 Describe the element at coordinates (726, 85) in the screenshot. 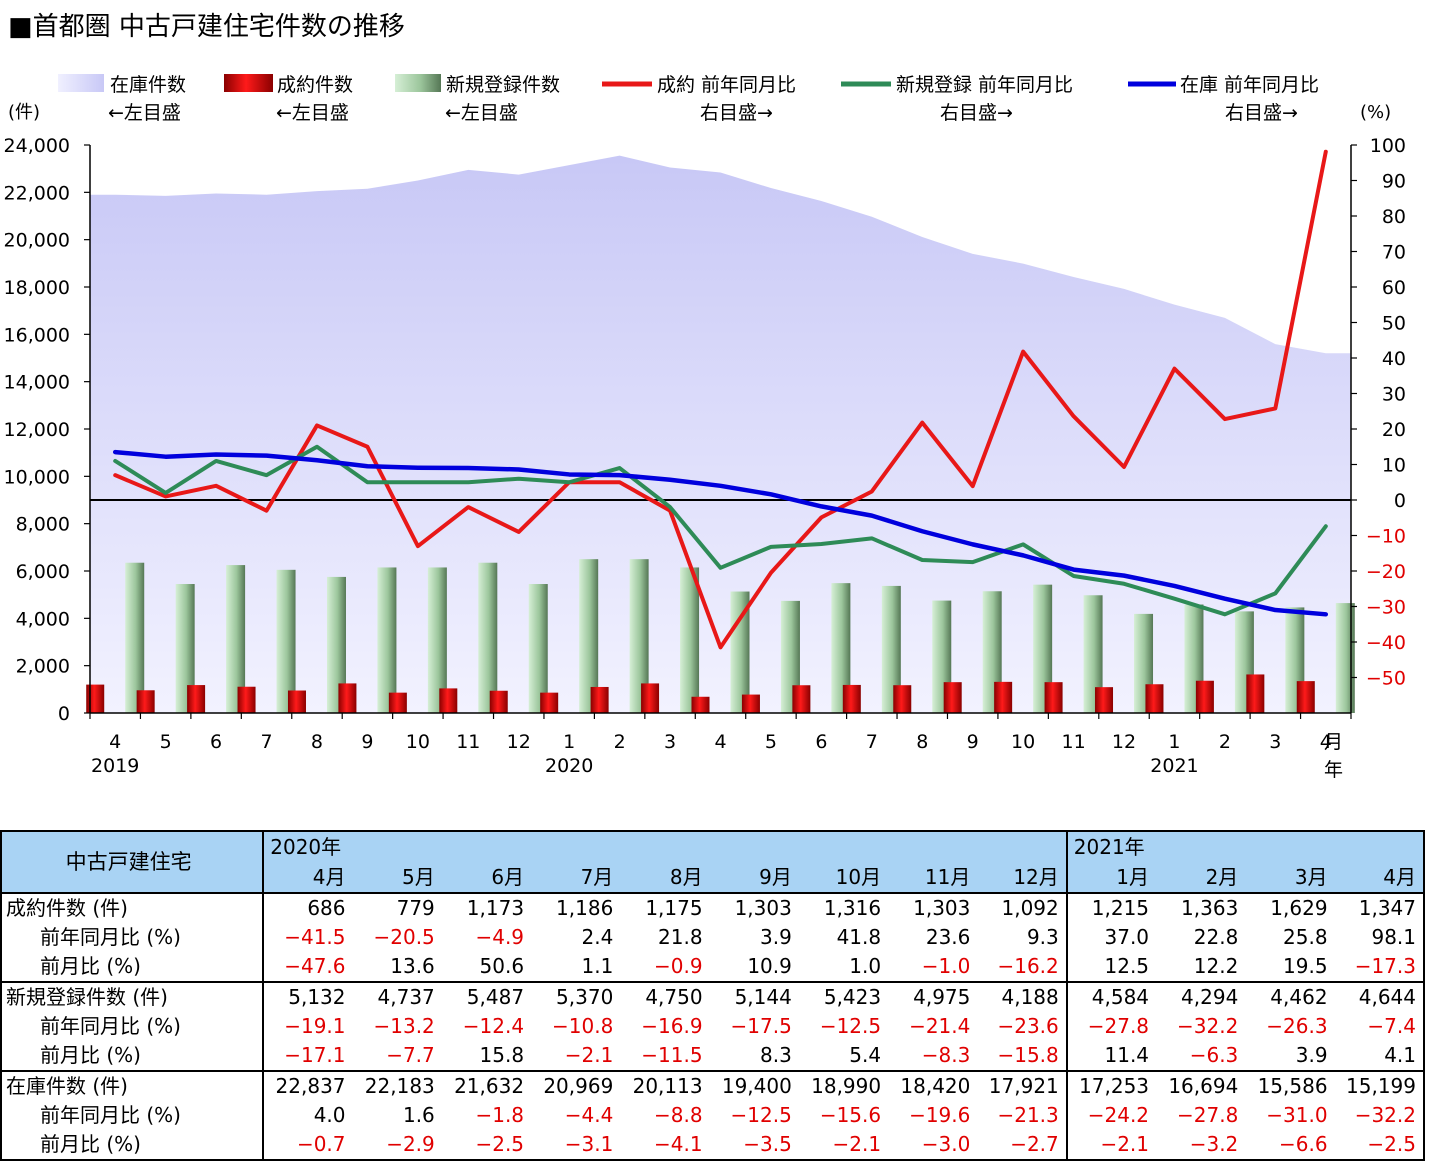

I see `legend-contract-yoy-label: 成約 前年同月比` at that location.